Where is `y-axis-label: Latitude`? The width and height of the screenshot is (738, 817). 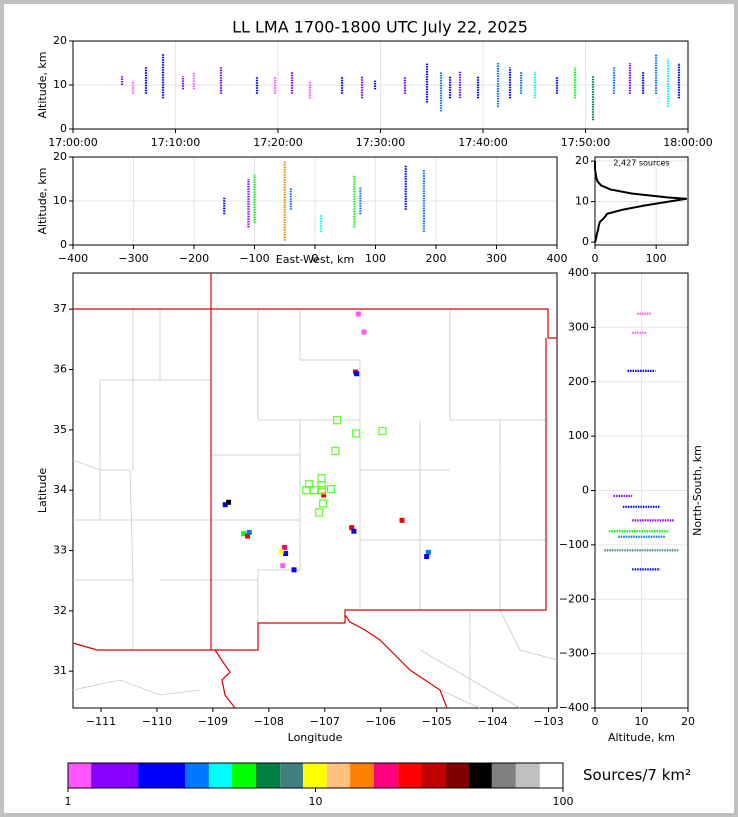 y-axis-label: Latitude is located at coordinates (42, 491).